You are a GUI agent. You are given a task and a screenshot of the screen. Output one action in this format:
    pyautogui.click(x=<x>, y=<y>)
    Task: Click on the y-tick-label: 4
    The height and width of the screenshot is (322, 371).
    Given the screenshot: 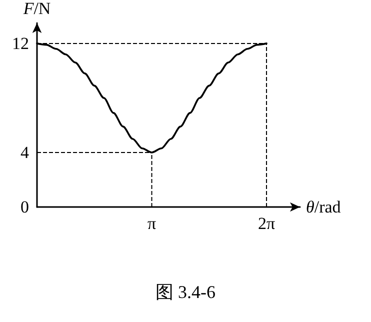 What is the action you would take?
    pyautogui.click(x=25, y=152)
    